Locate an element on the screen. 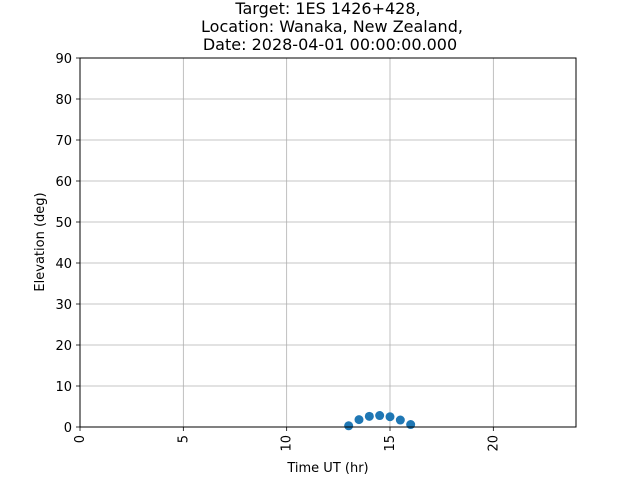 The height and width of the screenshot is (480, 640). y-tick-label: 70 is located at coordinates (63, 141).